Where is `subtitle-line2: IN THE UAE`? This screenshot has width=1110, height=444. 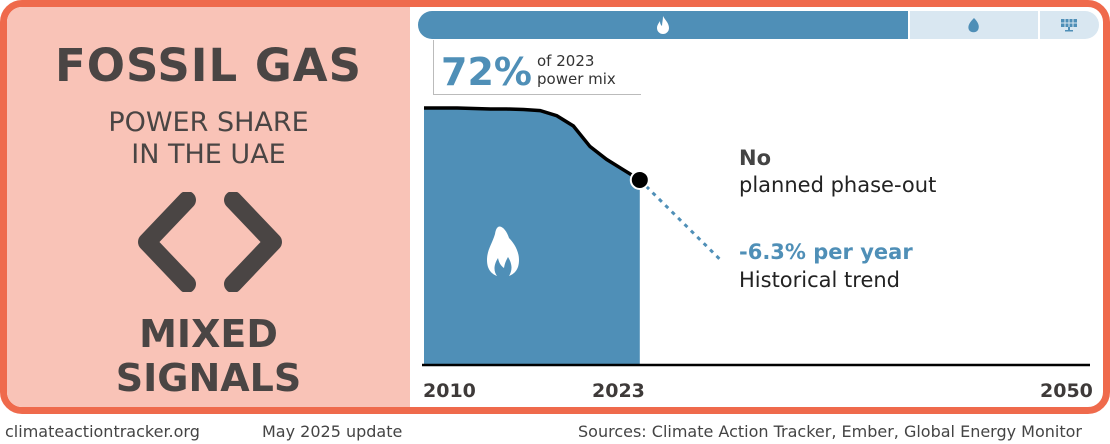
subtitle-line2: IN THE UAE is located at coordinates (208, 154).